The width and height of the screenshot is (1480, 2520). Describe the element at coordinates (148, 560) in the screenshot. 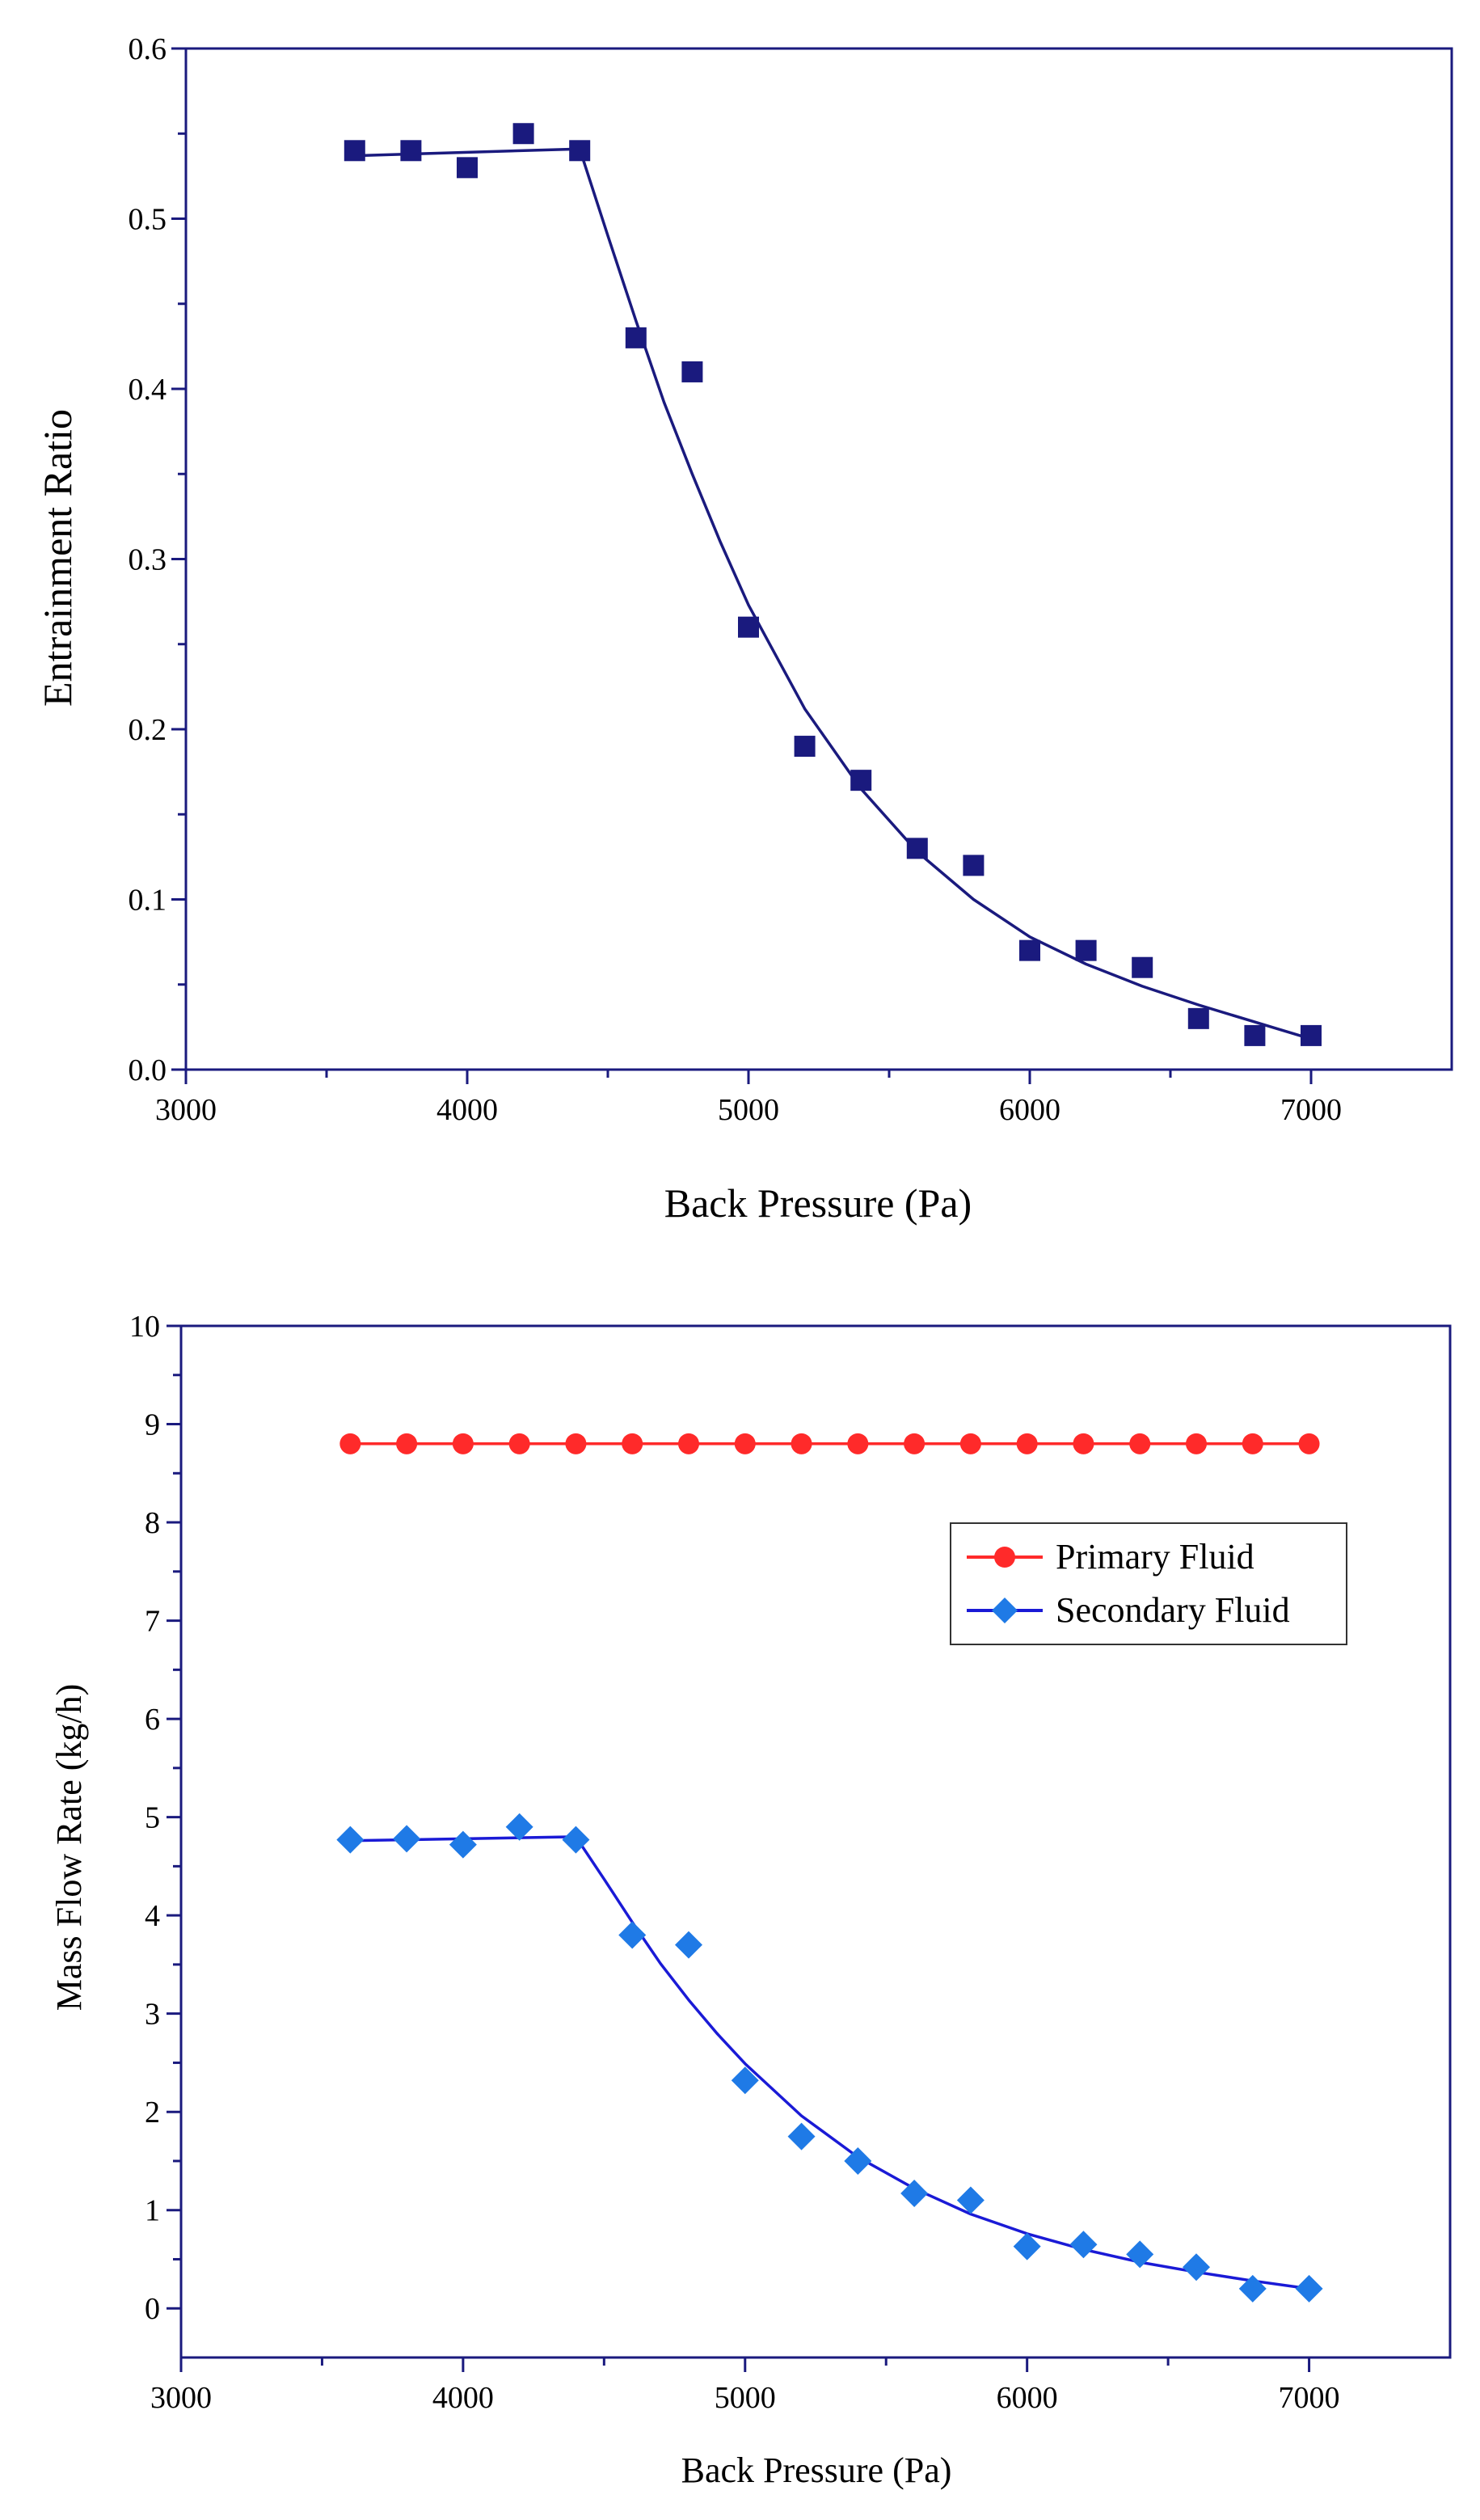

I see `y-tick-label: 0.3` at that location.